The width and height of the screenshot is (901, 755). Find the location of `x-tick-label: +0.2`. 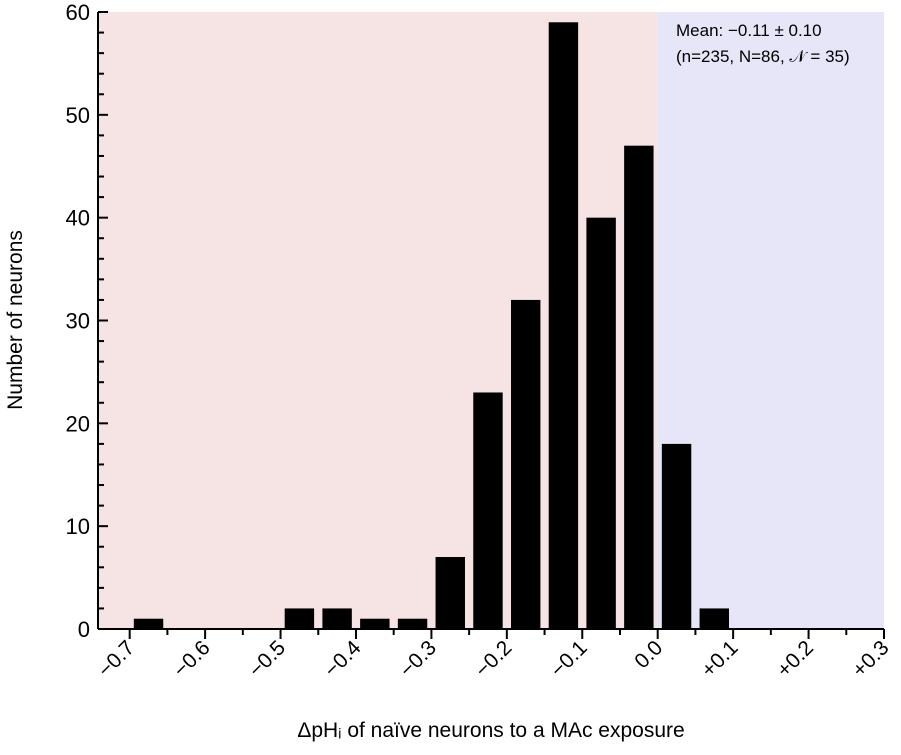

x-tick-label: +0.2 is located at coordinates (796, 659).